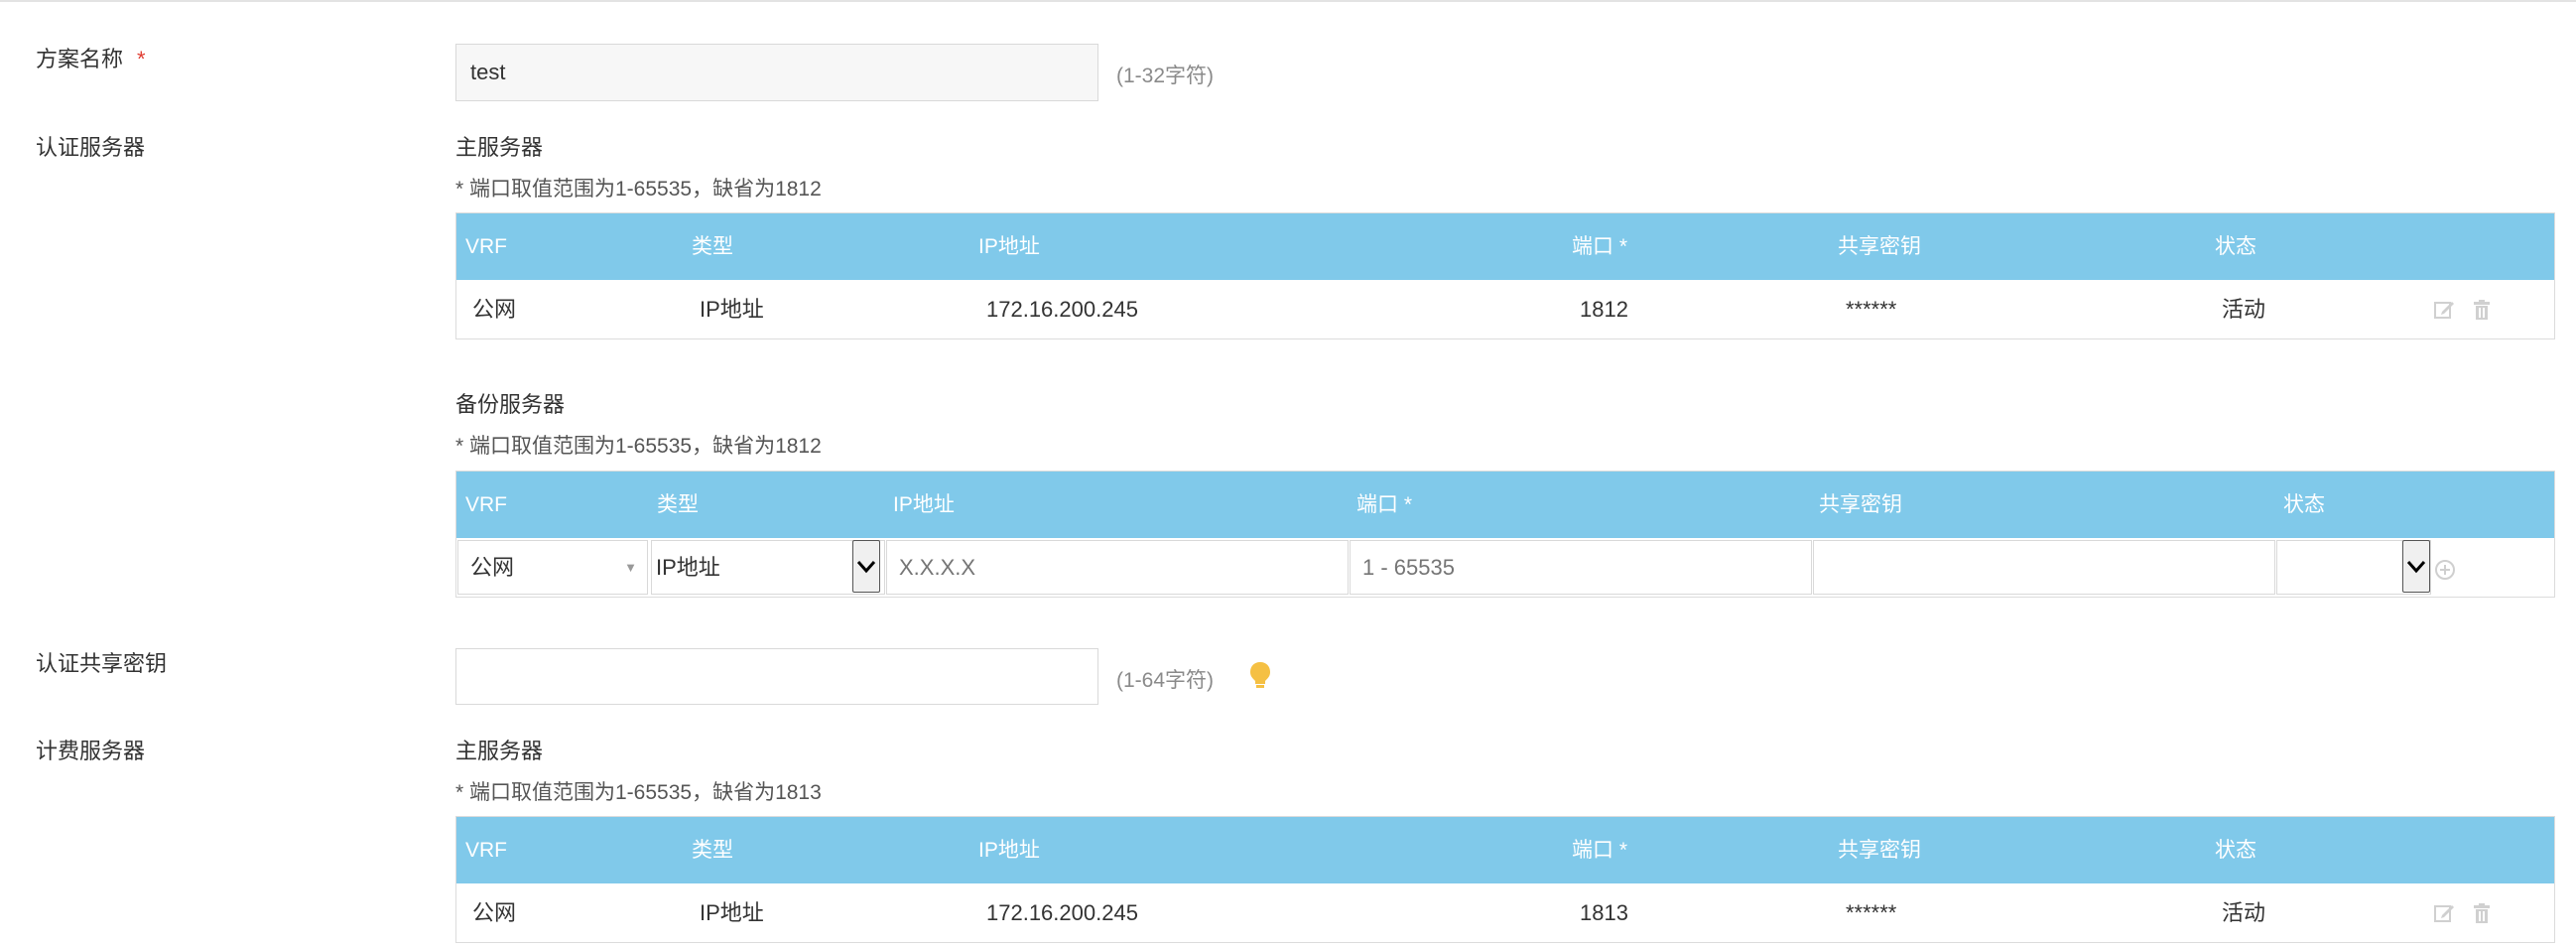 The height and width of the screenshot is (948, 2576). Describe the element at coordinates (141, 59) in the screenshot. I see `required-mark: *` at that location.